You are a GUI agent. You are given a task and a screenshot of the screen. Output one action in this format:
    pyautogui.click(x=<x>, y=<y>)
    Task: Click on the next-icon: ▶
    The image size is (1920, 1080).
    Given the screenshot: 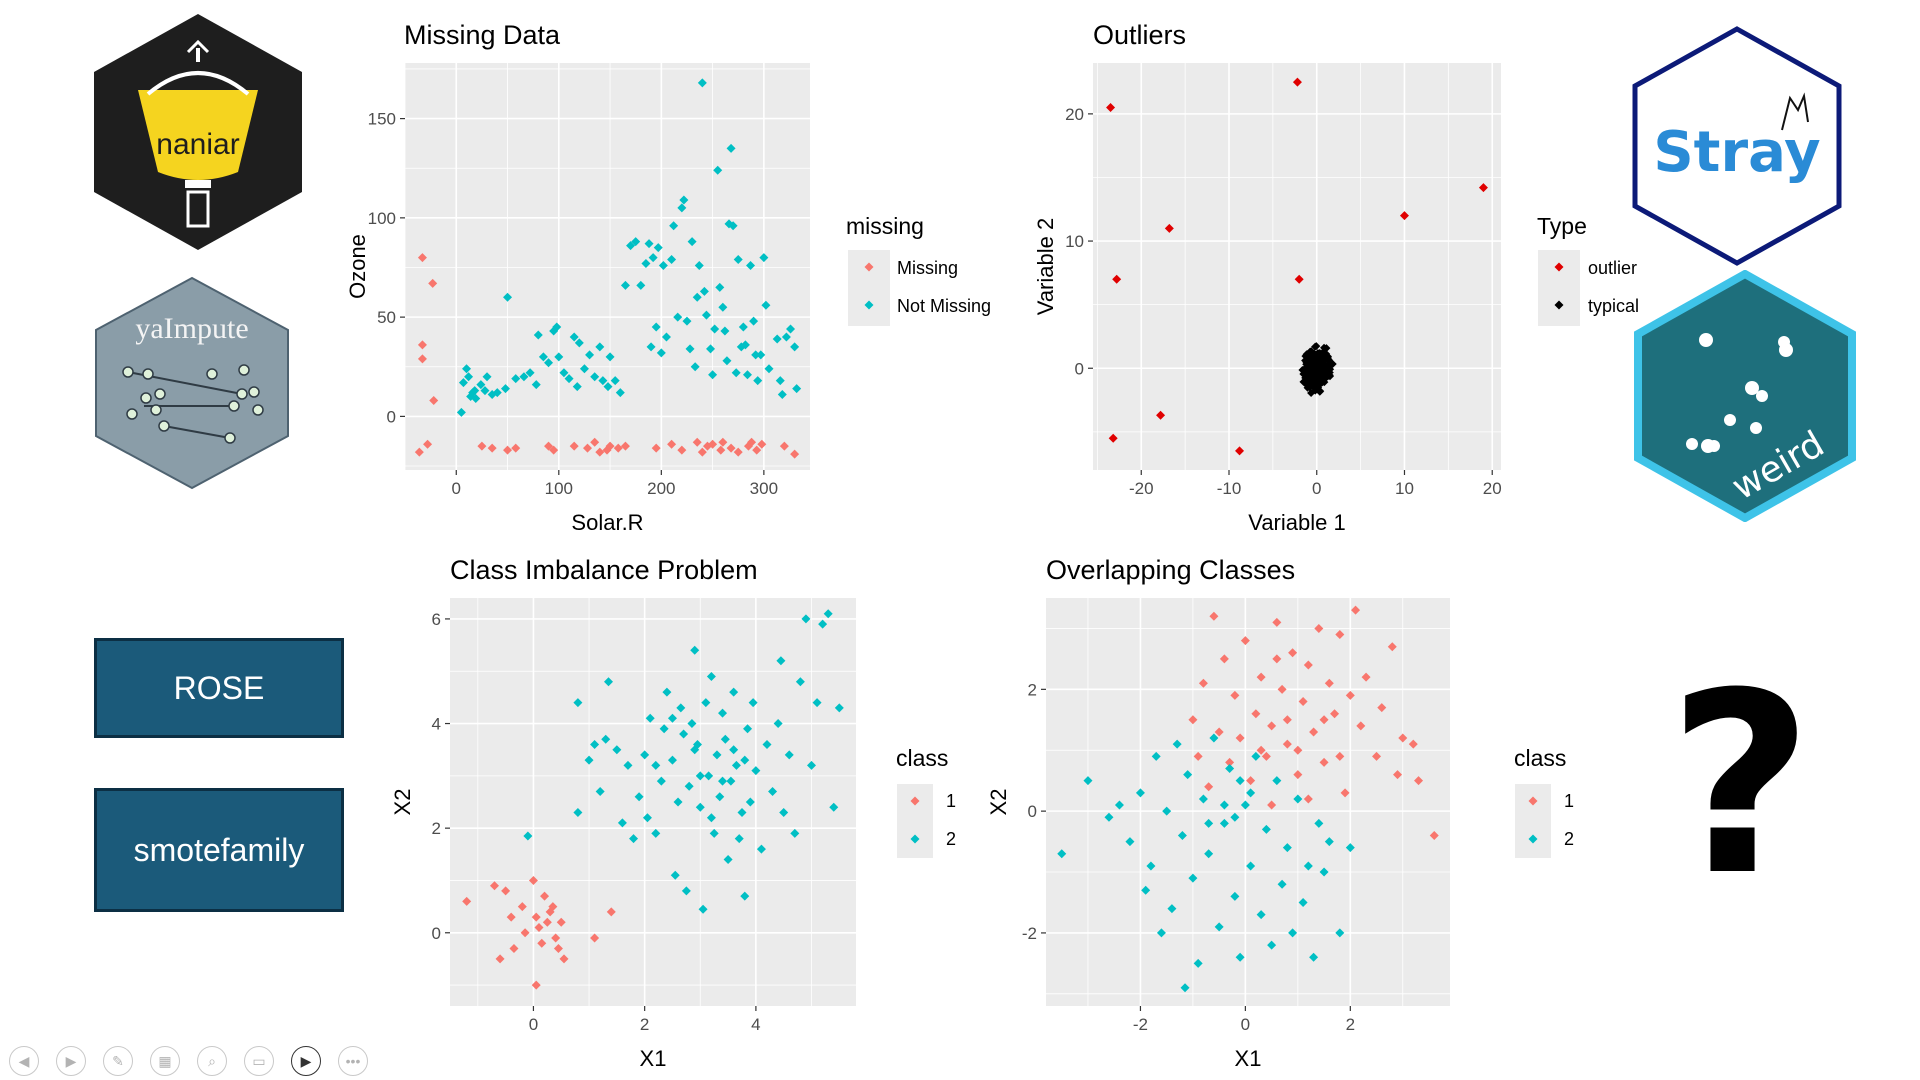 What is the action you would take?
    pyautogui.click(x=71, y=1061)
    